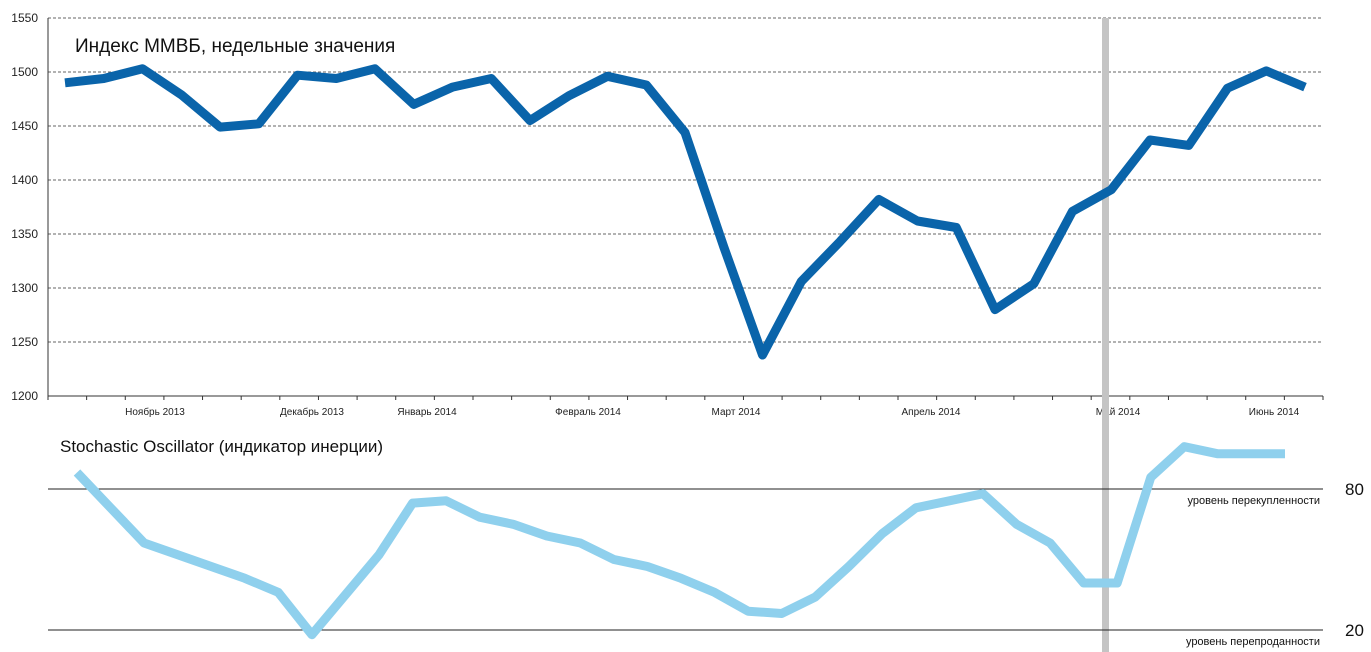  Describe the element at coordinates (1118, 412) in the screenshot. I see `x-tick-label: Май 2014` at that location.